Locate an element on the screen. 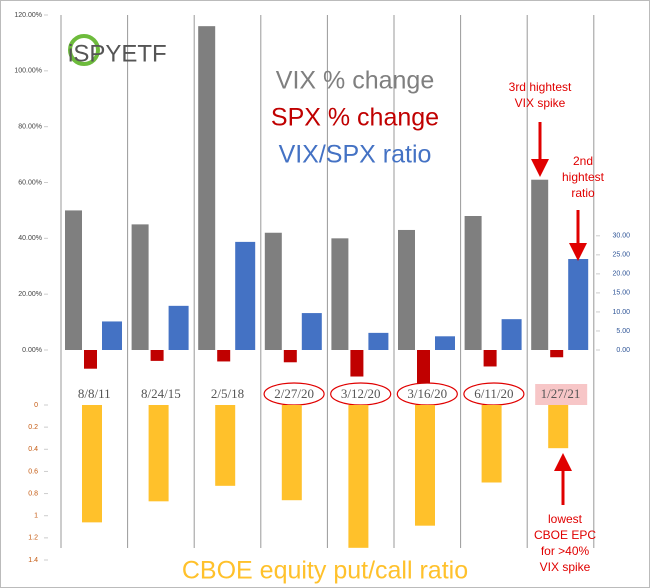 This screenshot has height=588, width=650. date-highlight is located at coordinates (561, 394).